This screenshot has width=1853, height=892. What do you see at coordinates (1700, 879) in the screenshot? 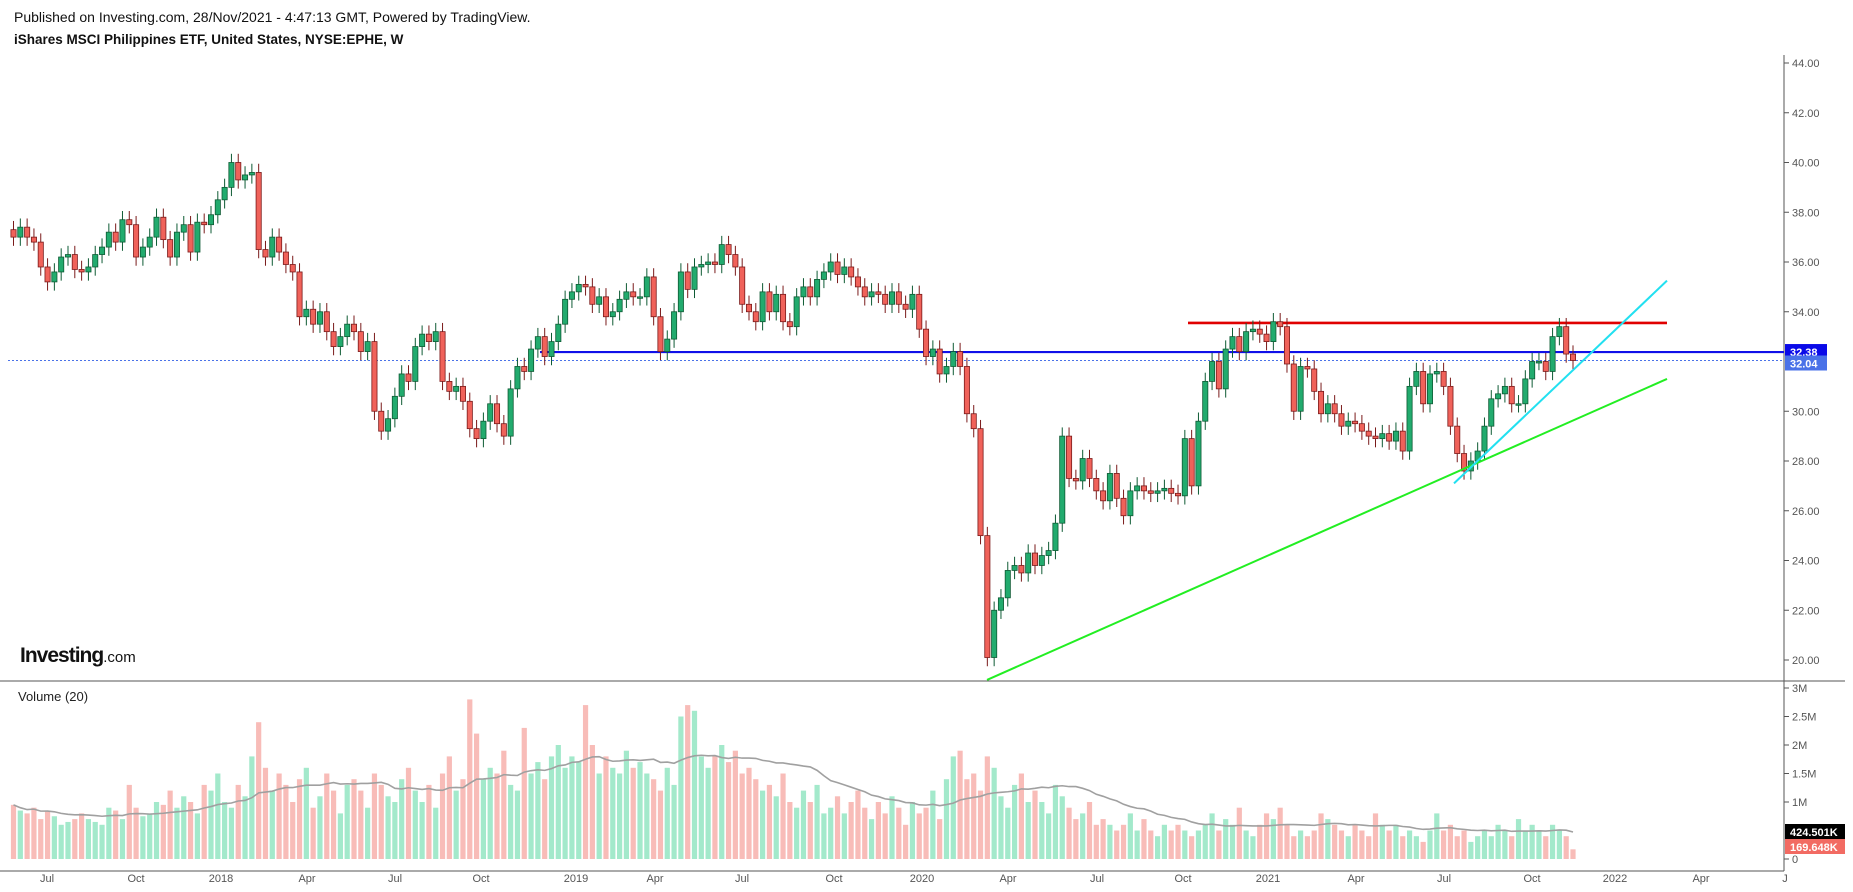
I see `time-tick-label: Apr` at bounding box center [1700, 879].